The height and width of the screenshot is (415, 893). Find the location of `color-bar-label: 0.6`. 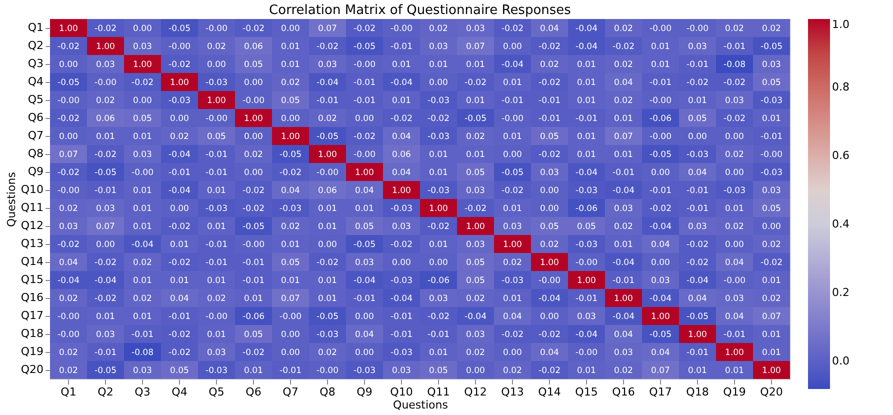

color-bar-label: 0.6 is located at coordinates (841, 155).